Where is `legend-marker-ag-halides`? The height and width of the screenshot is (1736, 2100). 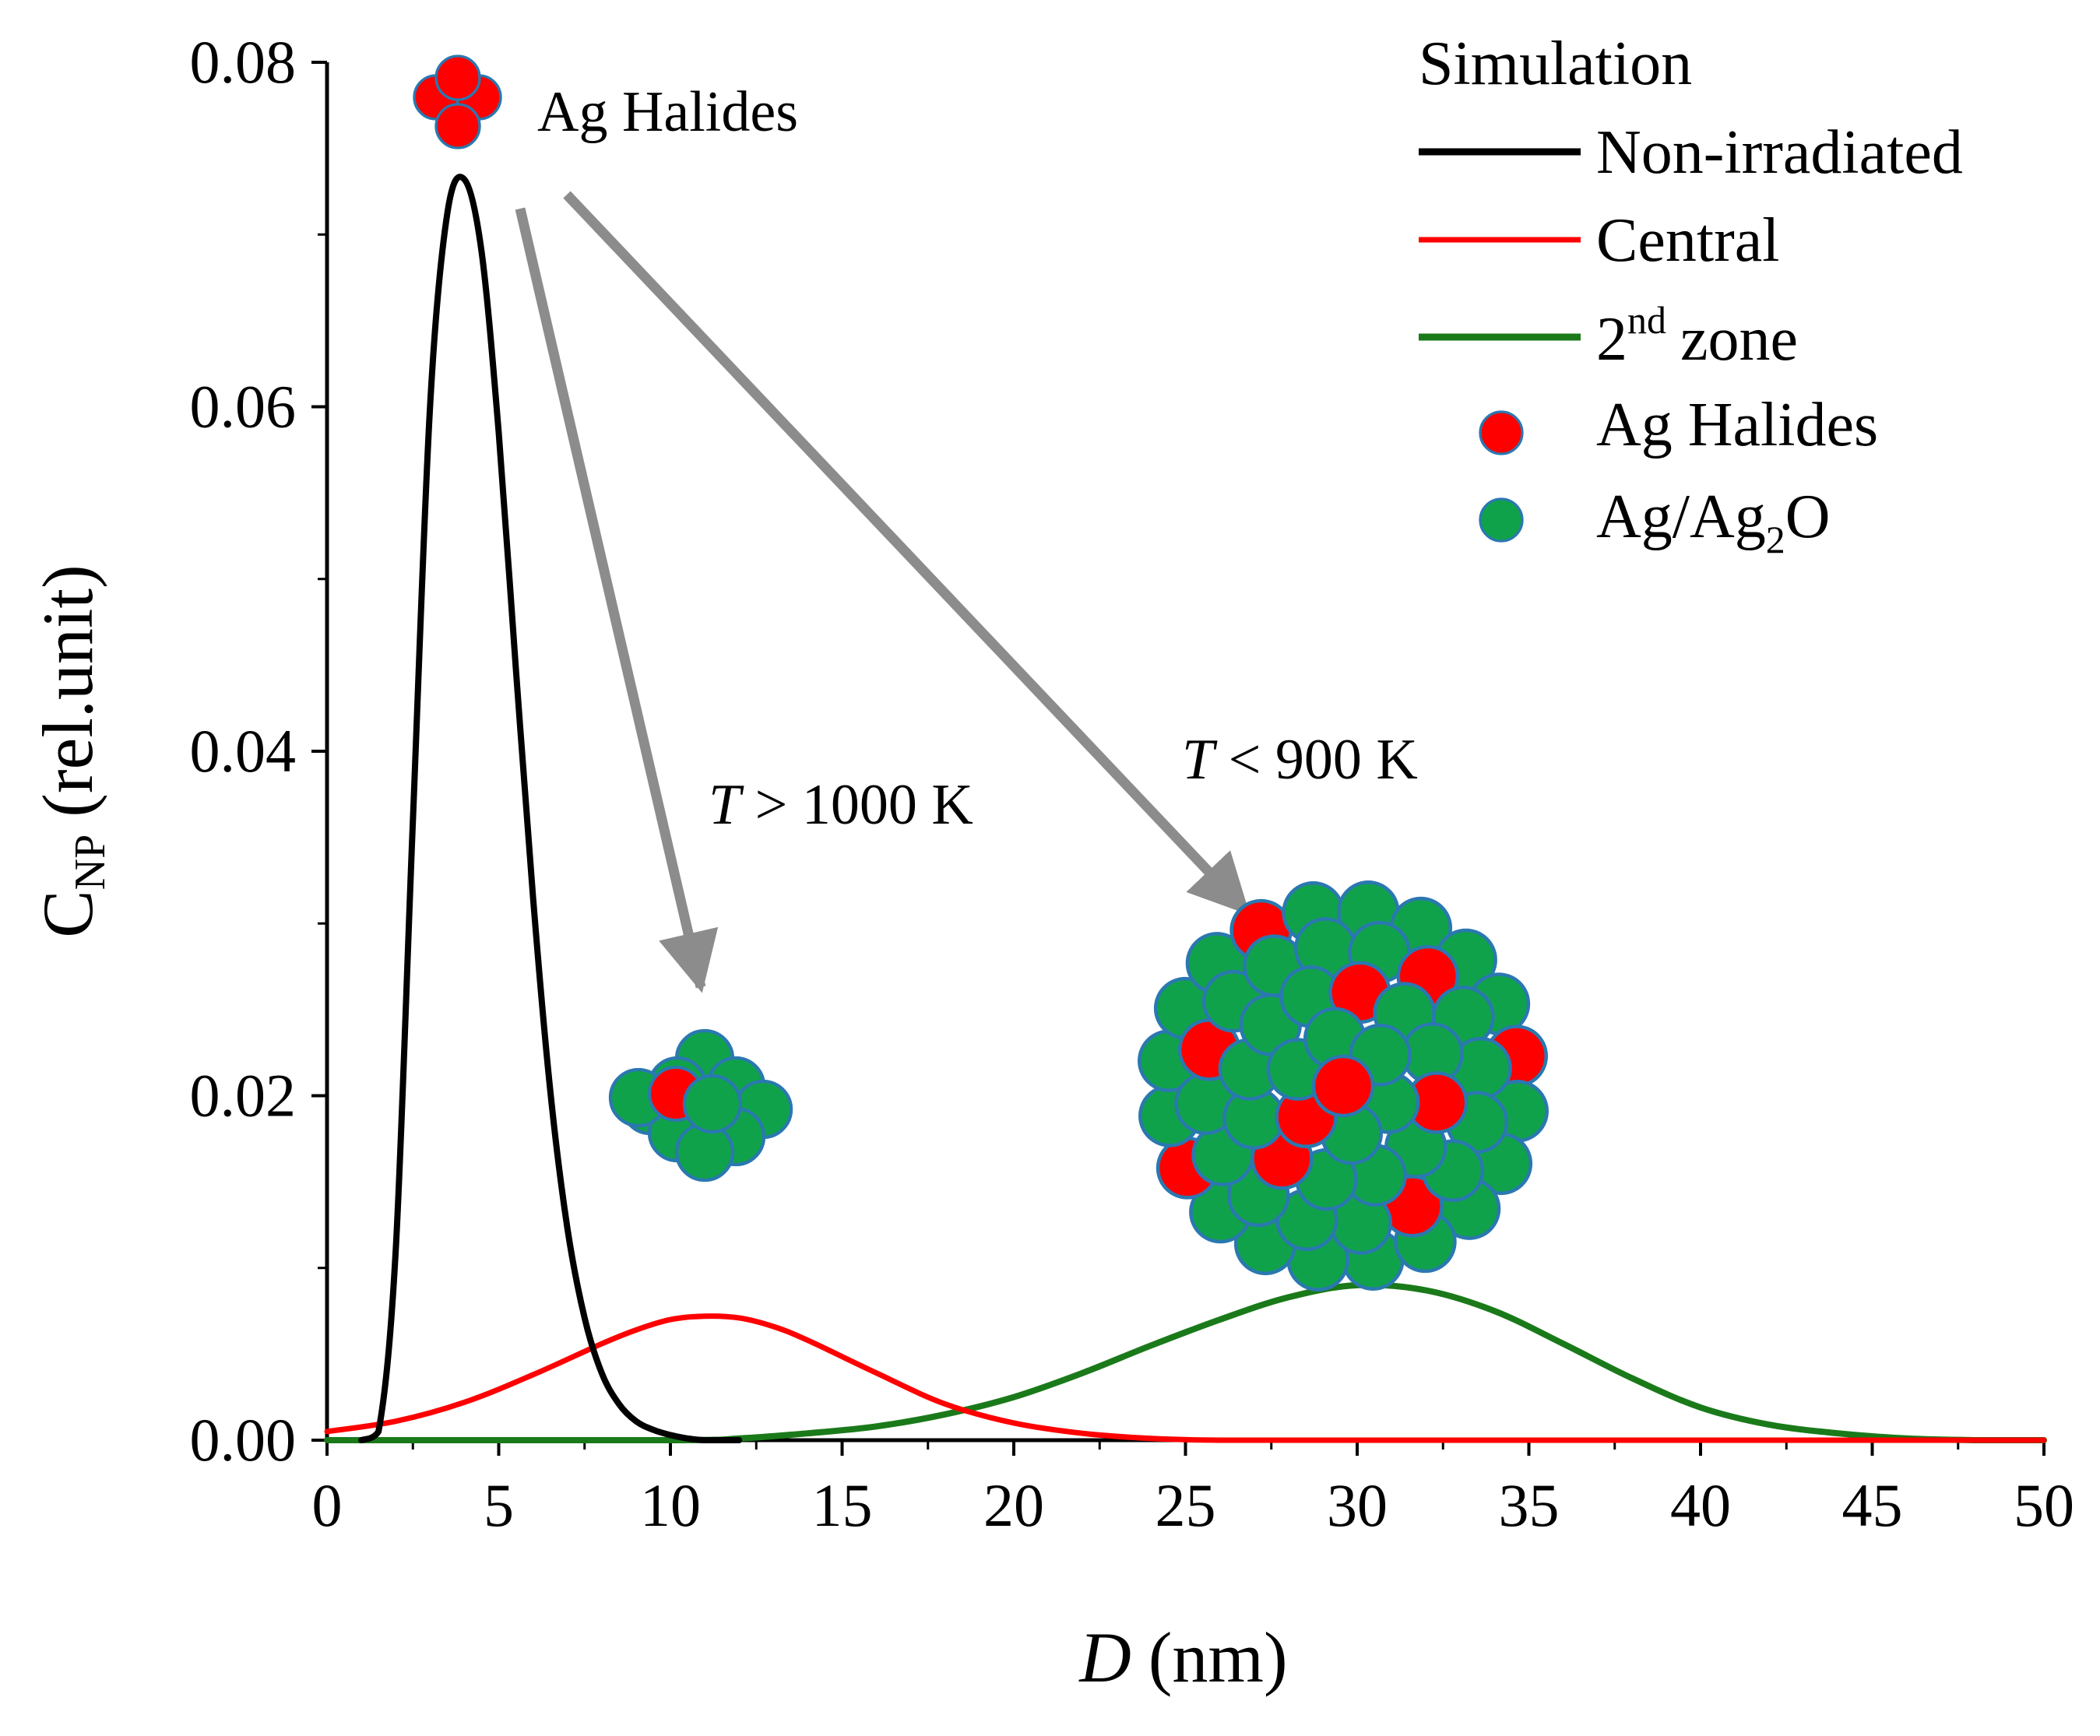
legend-marker-ag-halides is located at coordinates (1501, 432).